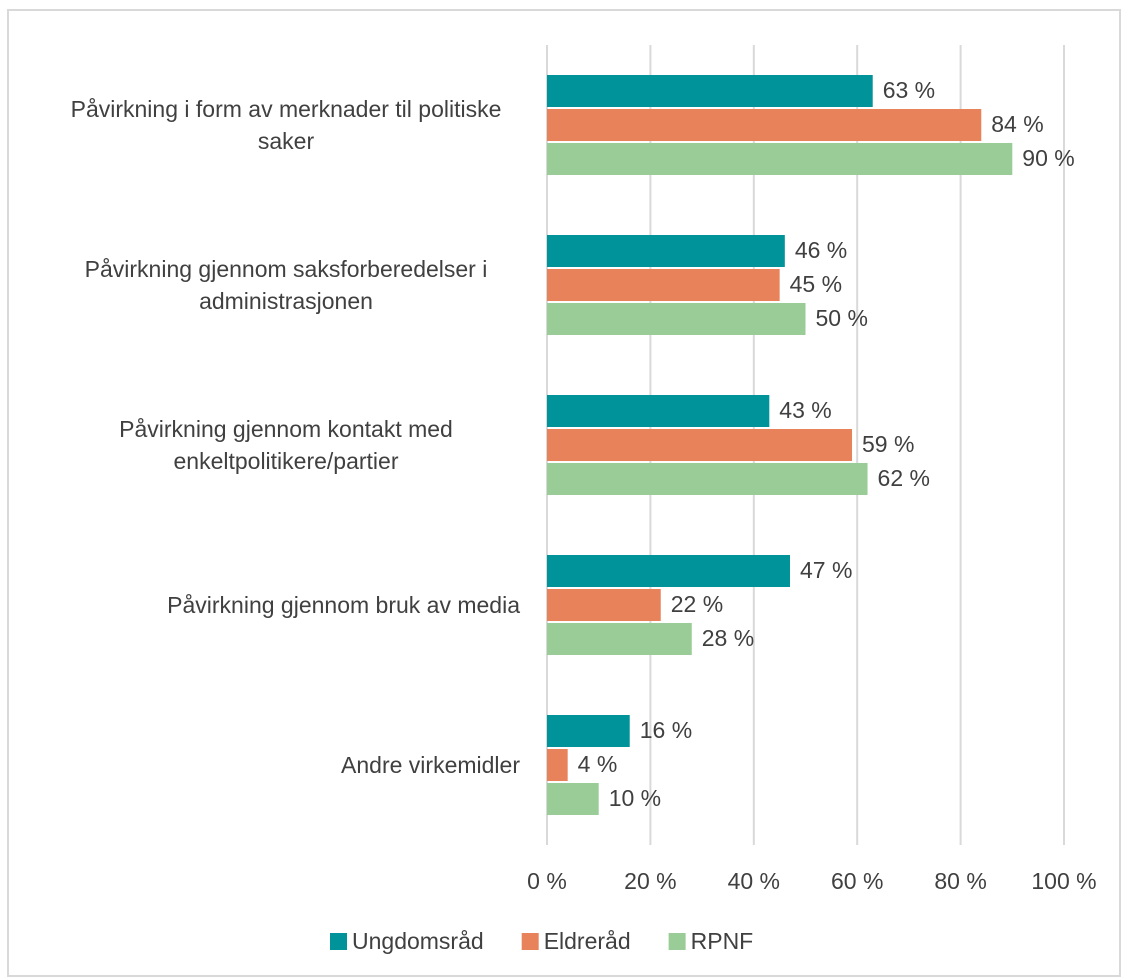  I want to click on x-tick-label: 0 %, so click(547, 881).